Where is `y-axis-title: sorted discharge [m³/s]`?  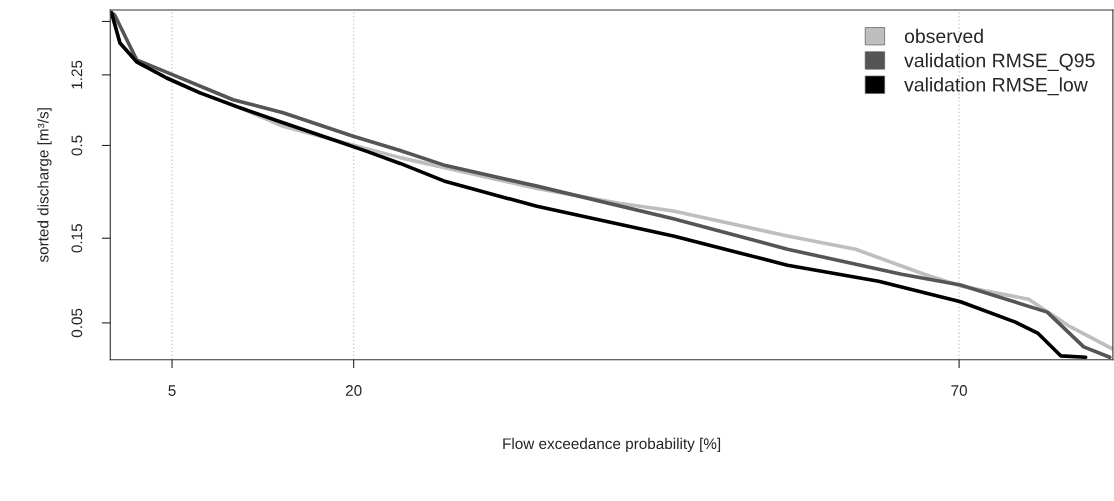
y-axis-title: sorted discharge [m³/s] is located at coordinates (44, 185).